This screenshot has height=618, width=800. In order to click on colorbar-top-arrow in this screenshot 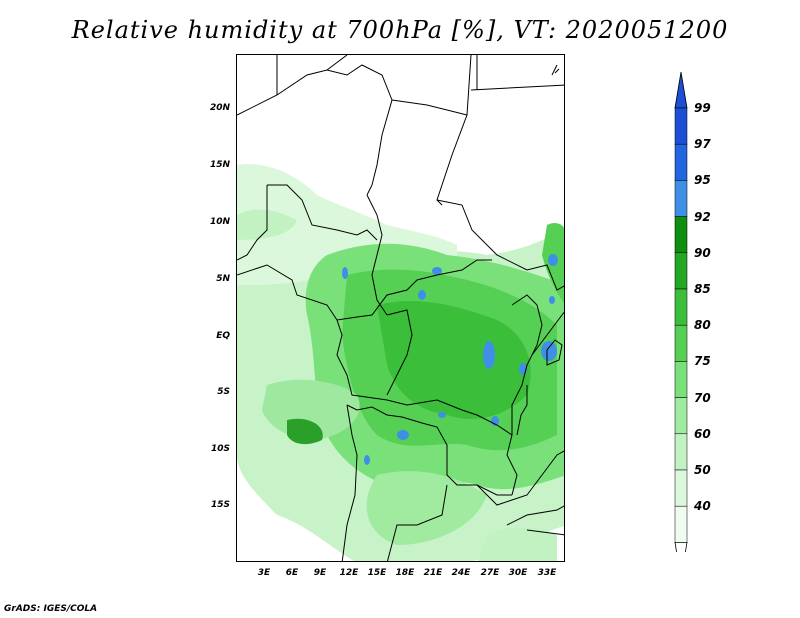, I will do `click(681, 90)`.